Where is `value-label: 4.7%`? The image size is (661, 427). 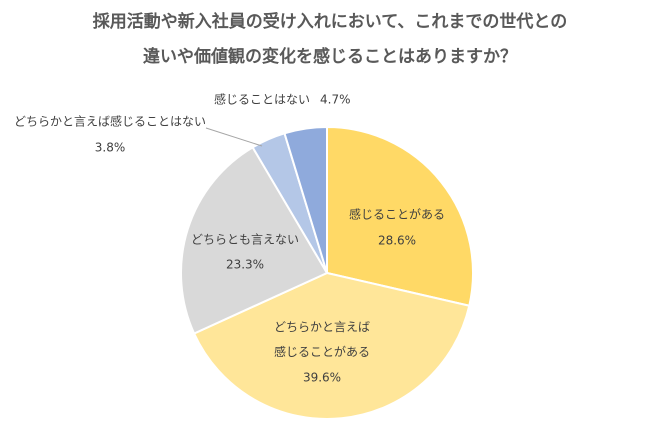
value-label: 4.7% is located at coordinates (335, 100).